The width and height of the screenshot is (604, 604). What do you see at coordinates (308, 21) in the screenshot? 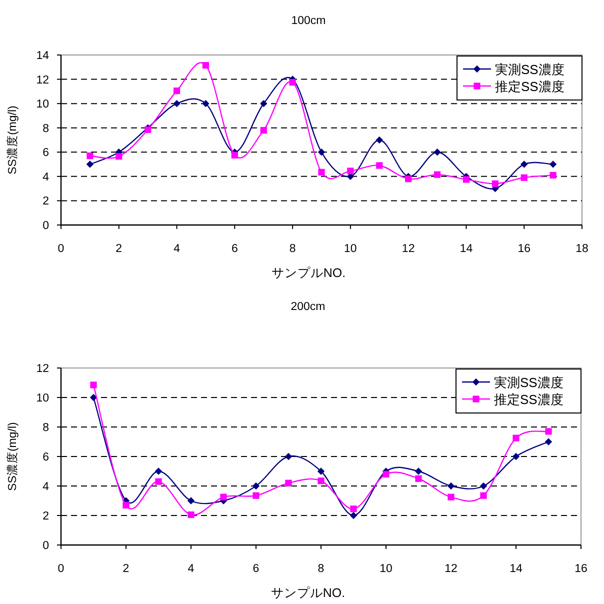
I see `chart-title: 100cm` at bounding box center [308, 21].